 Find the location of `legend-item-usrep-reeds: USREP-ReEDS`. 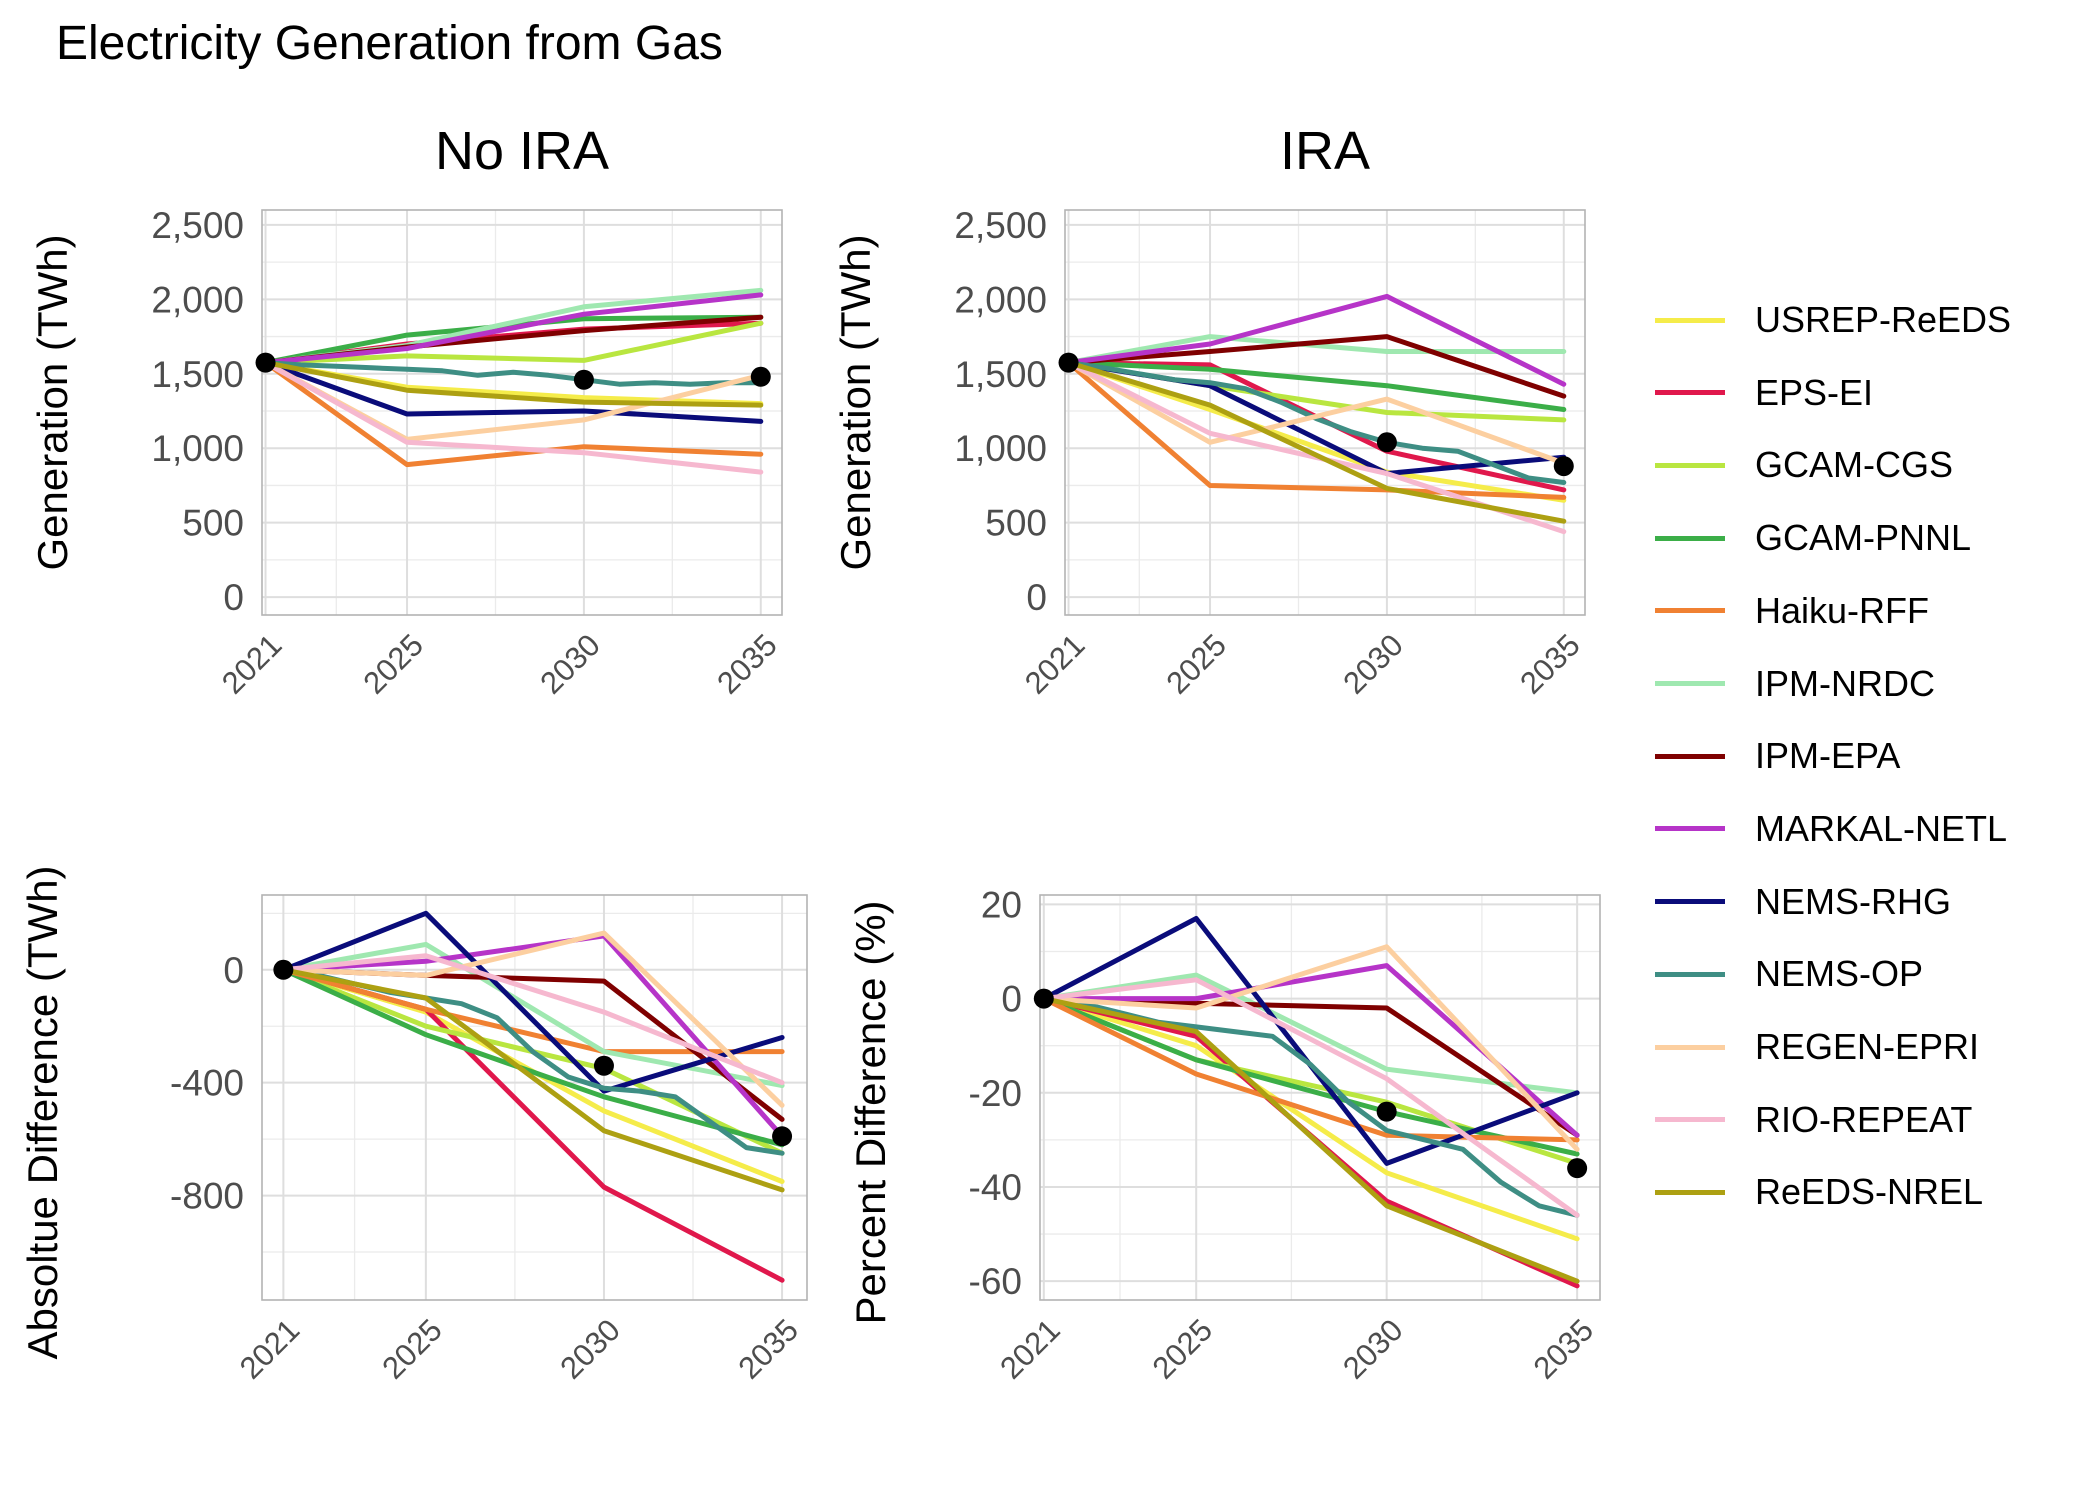

legend-item-usrep-reeds: USREP-ReEDS is located at coordinates (1833, 319).